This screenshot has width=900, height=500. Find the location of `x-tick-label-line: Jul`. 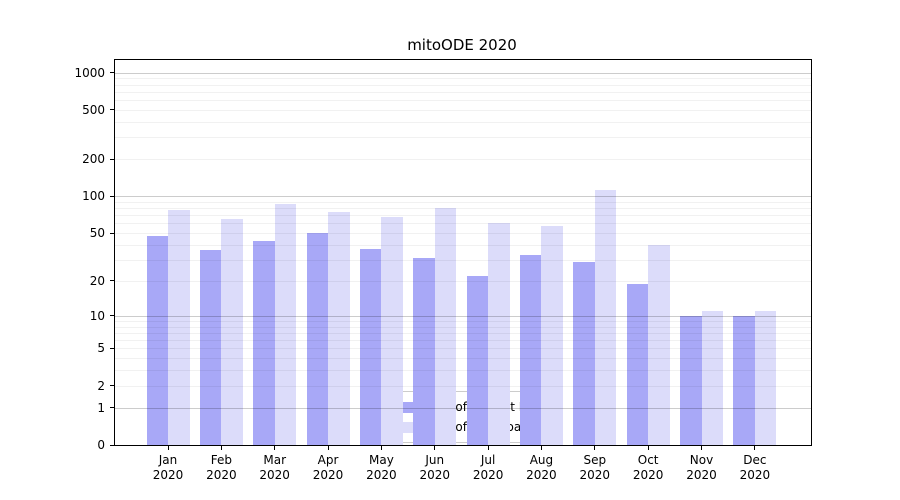

x-tick-label-line: Jul is located at coordinates (488, 460).